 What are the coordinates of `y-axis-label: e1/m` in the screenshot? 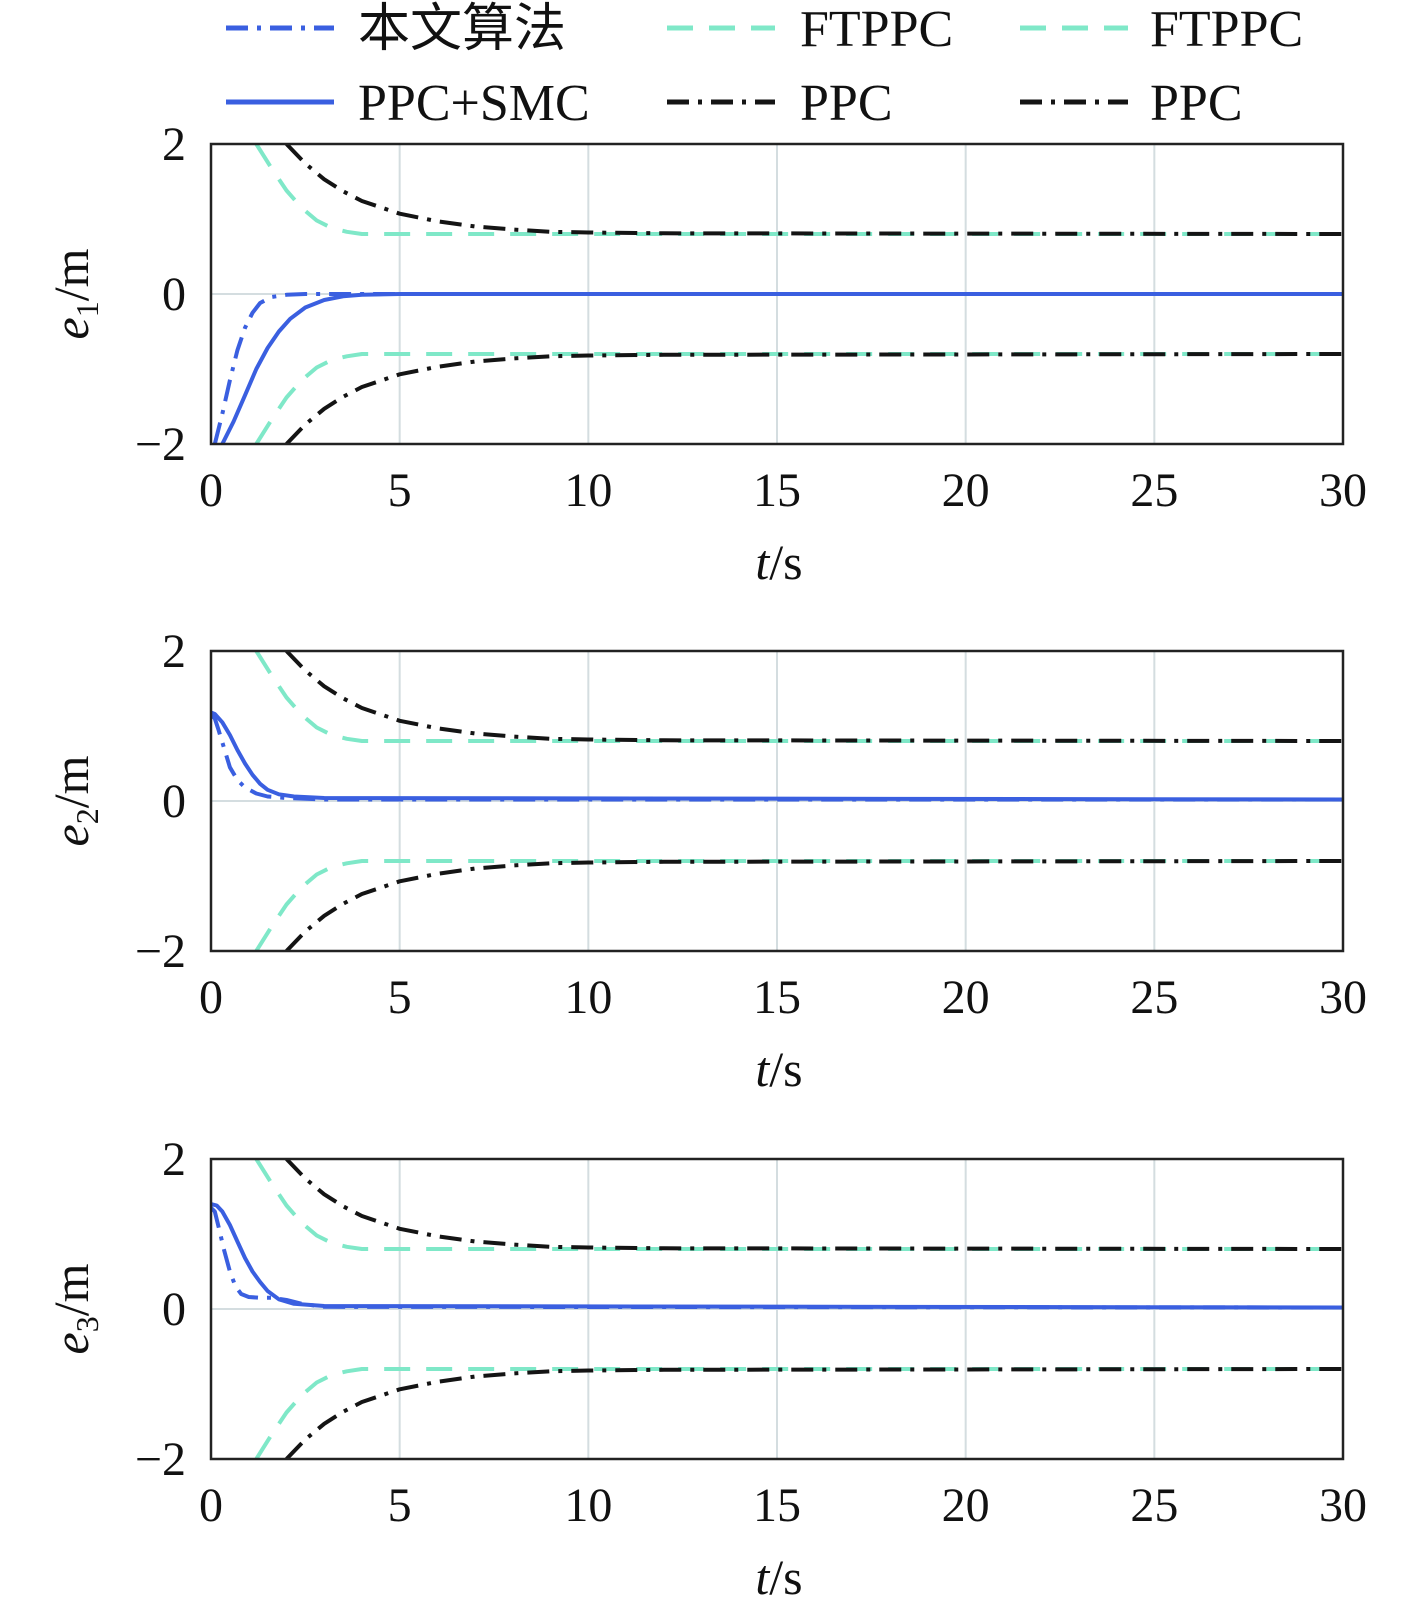 It's located at (74, 293).